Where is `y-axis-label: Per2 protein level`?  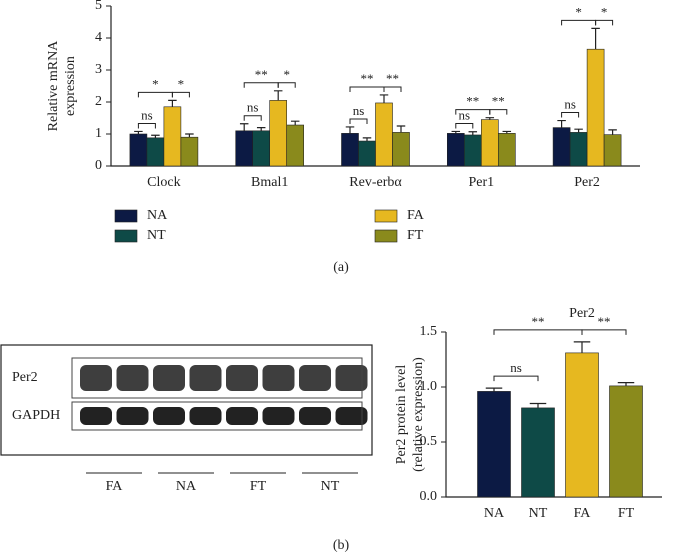
y-axis-label: Per2 protein level is located at coordinates (401, 415).